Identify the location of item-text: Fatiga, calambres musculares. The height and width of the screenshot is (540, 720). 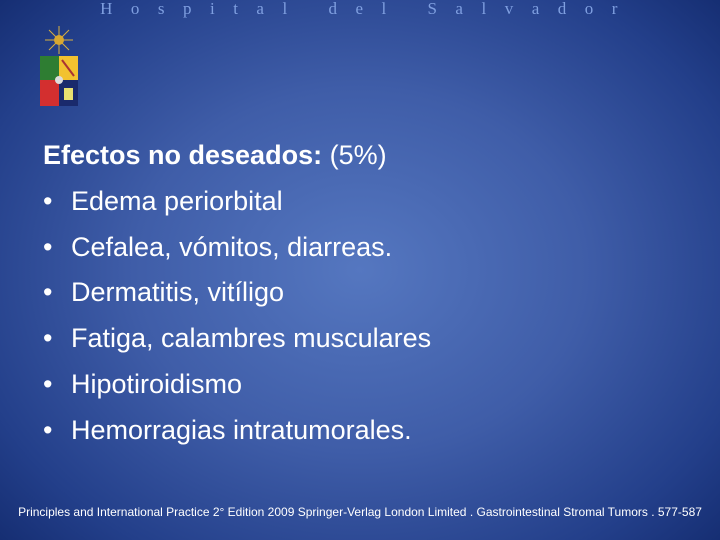
(251, 338).